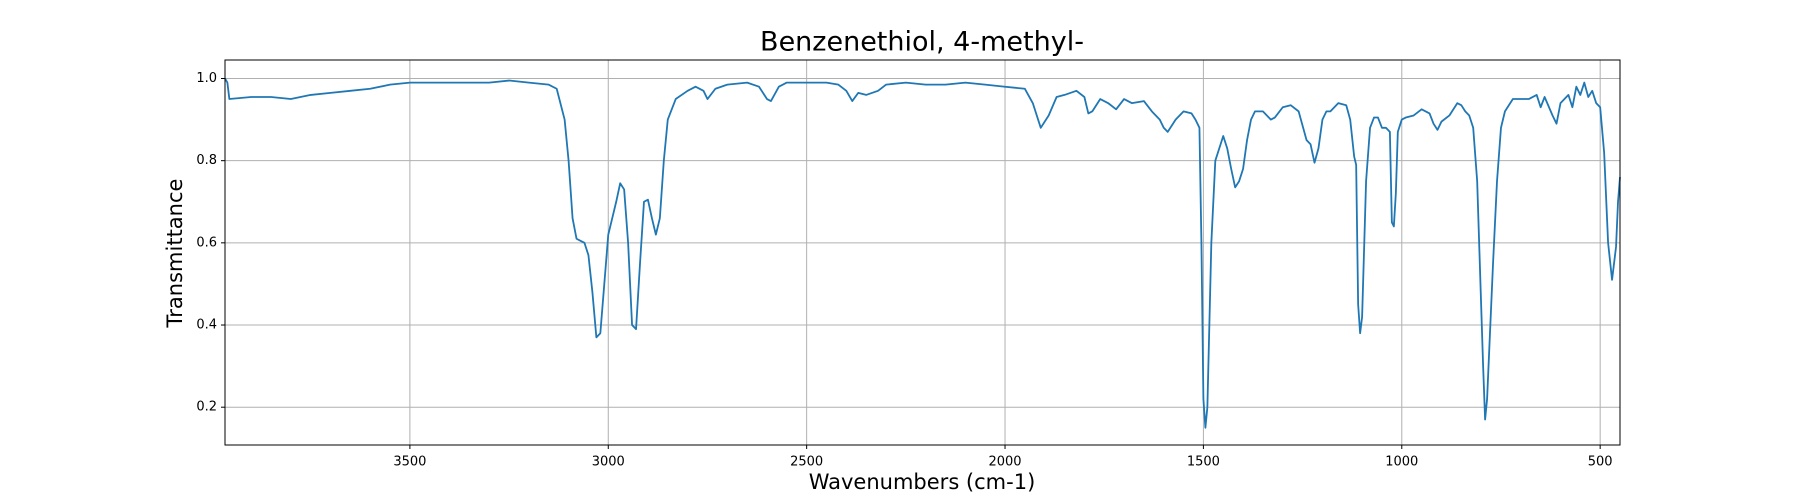 This screenshot has width=1800, height=500. What do you see at coordinates (922, 42) in the screenshot?
I see `chart-title: Benzenethiol, 4-methyl-` at bounding box center [922, 42].